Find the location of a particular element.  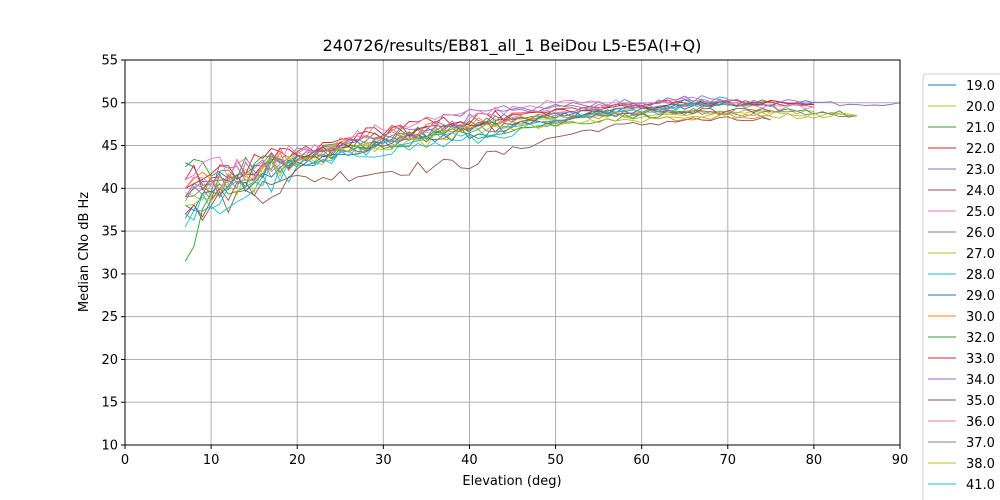

series-line-36.0 is located at coordinates (499, 145).